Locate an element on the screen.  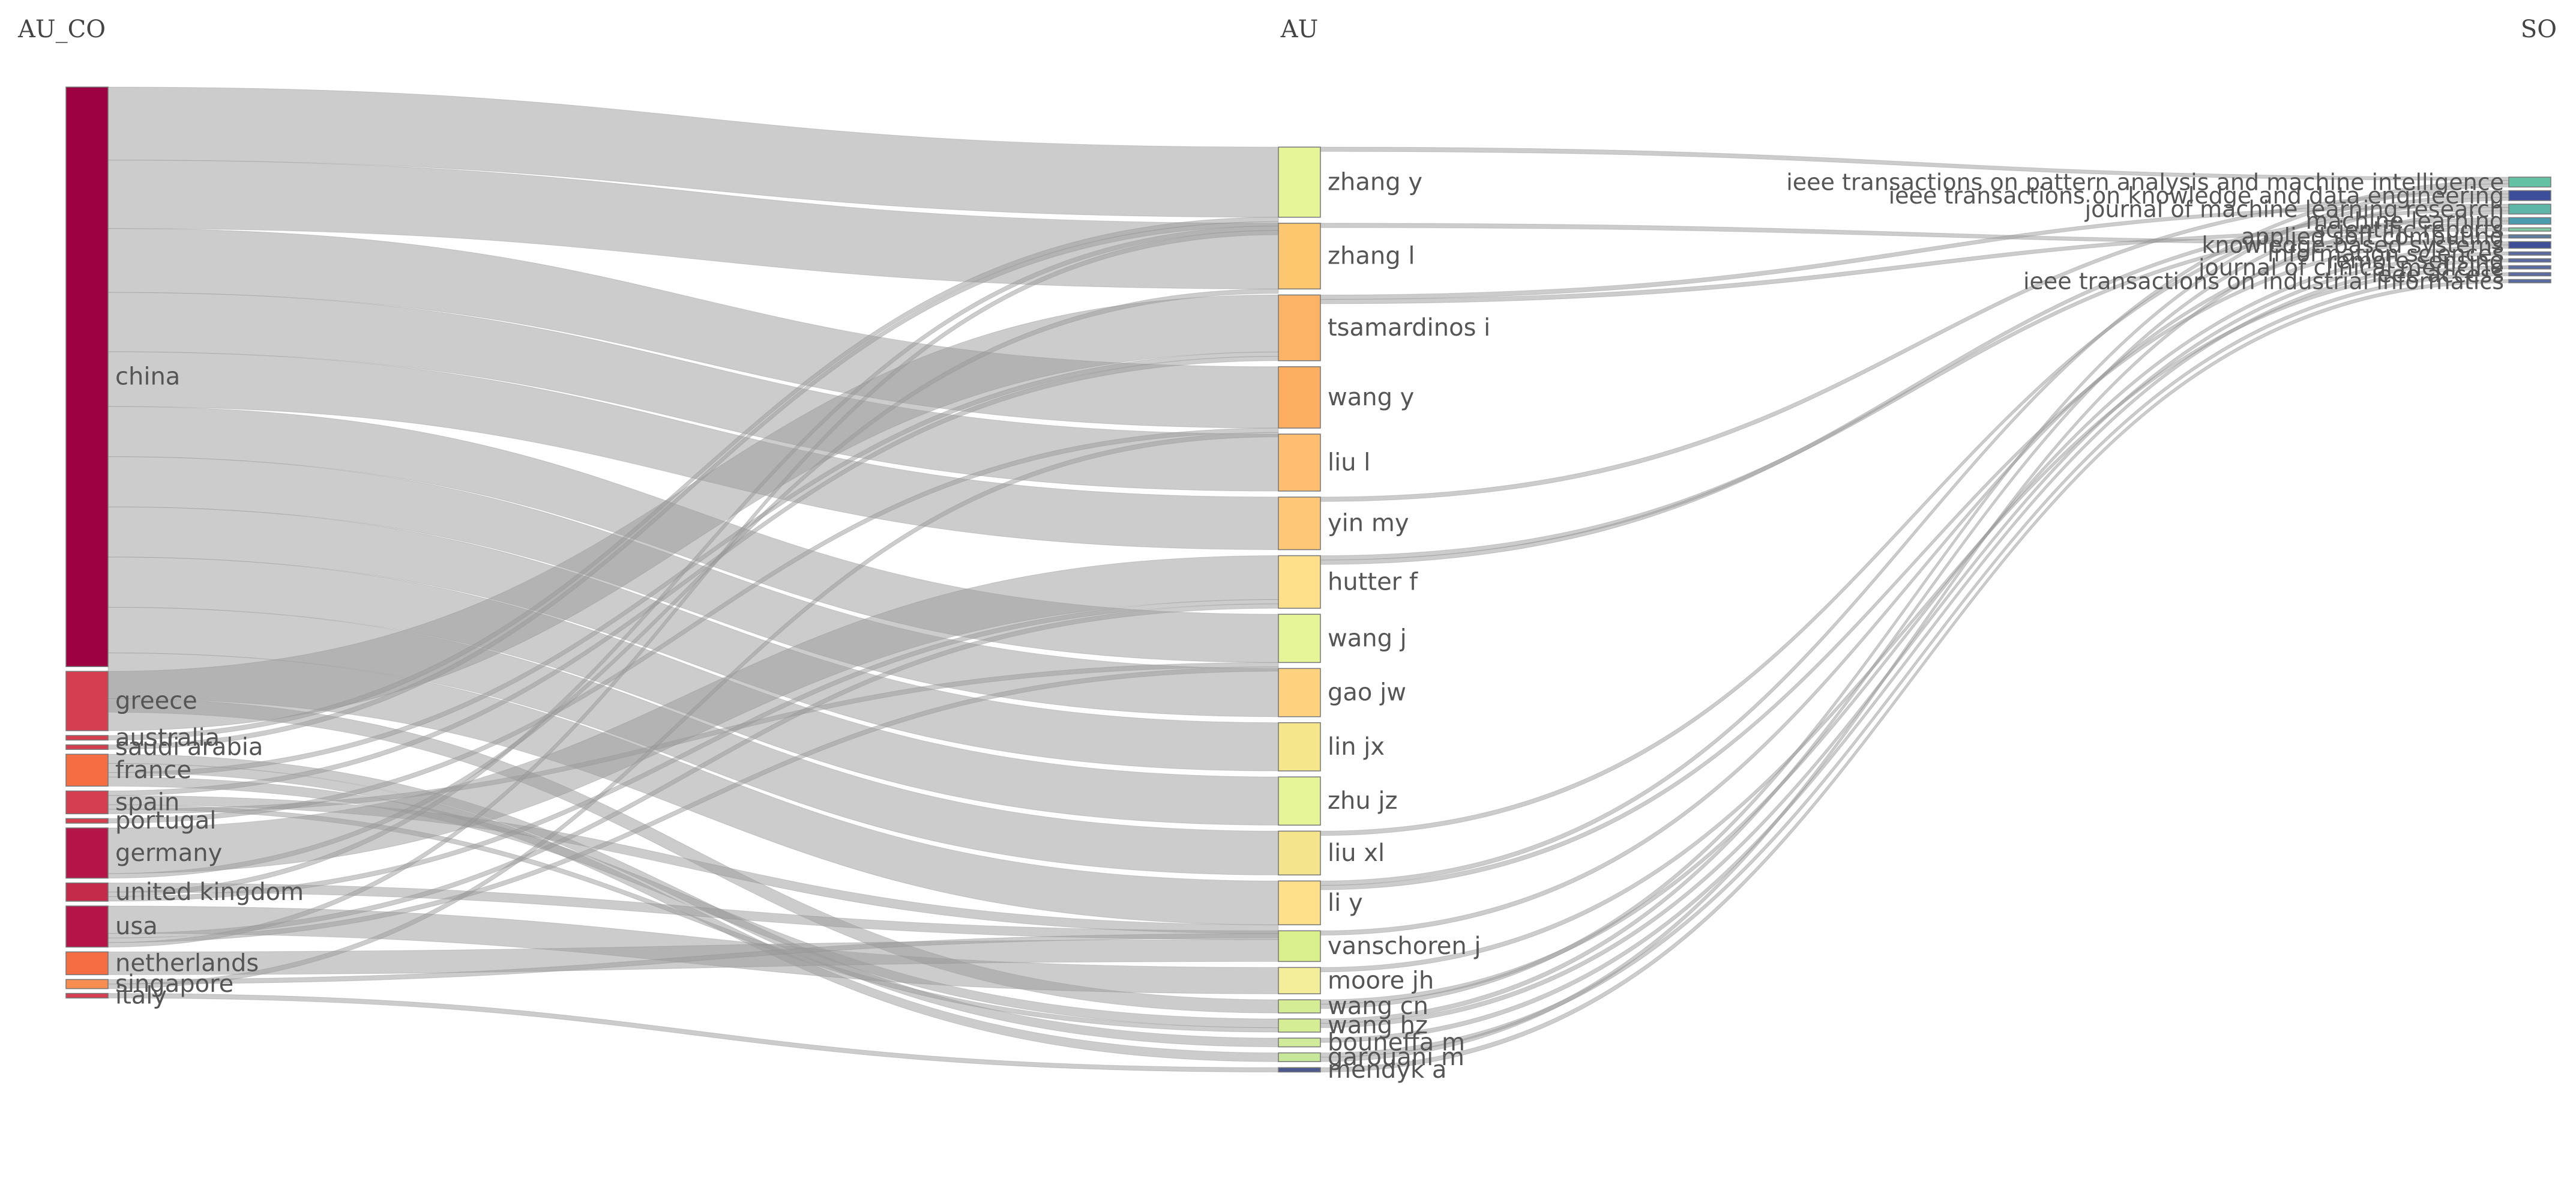
node-label-liu-xl: liu xl is located at coordinates (1357, 853).